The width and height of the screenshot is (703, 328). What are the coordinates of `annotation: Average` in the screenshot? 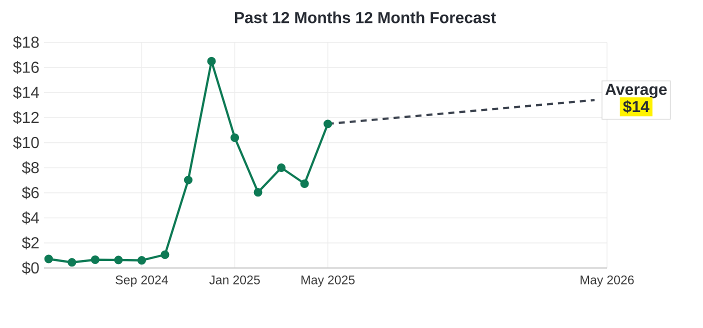 It's located at (636, 91).